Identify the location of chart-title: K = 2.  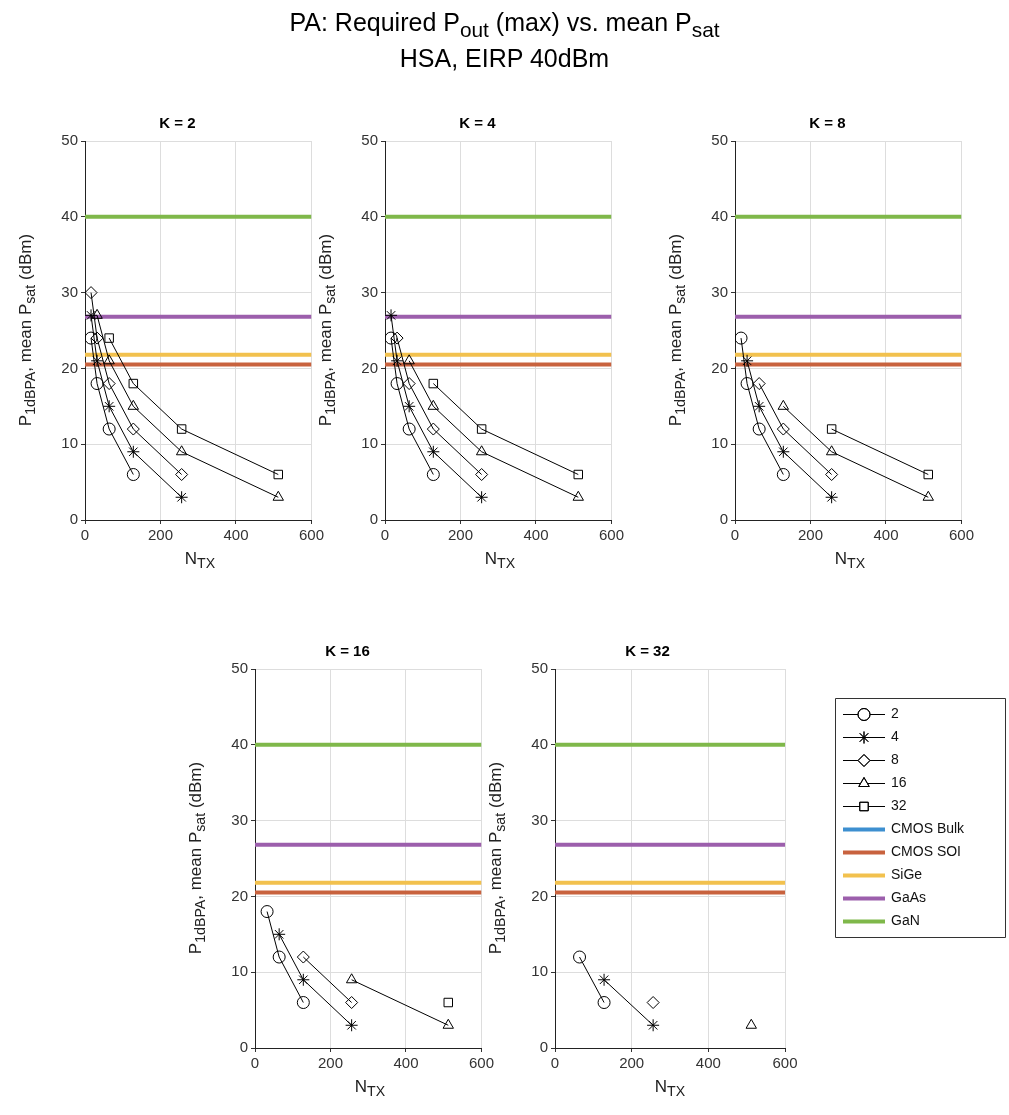
(177, 123).